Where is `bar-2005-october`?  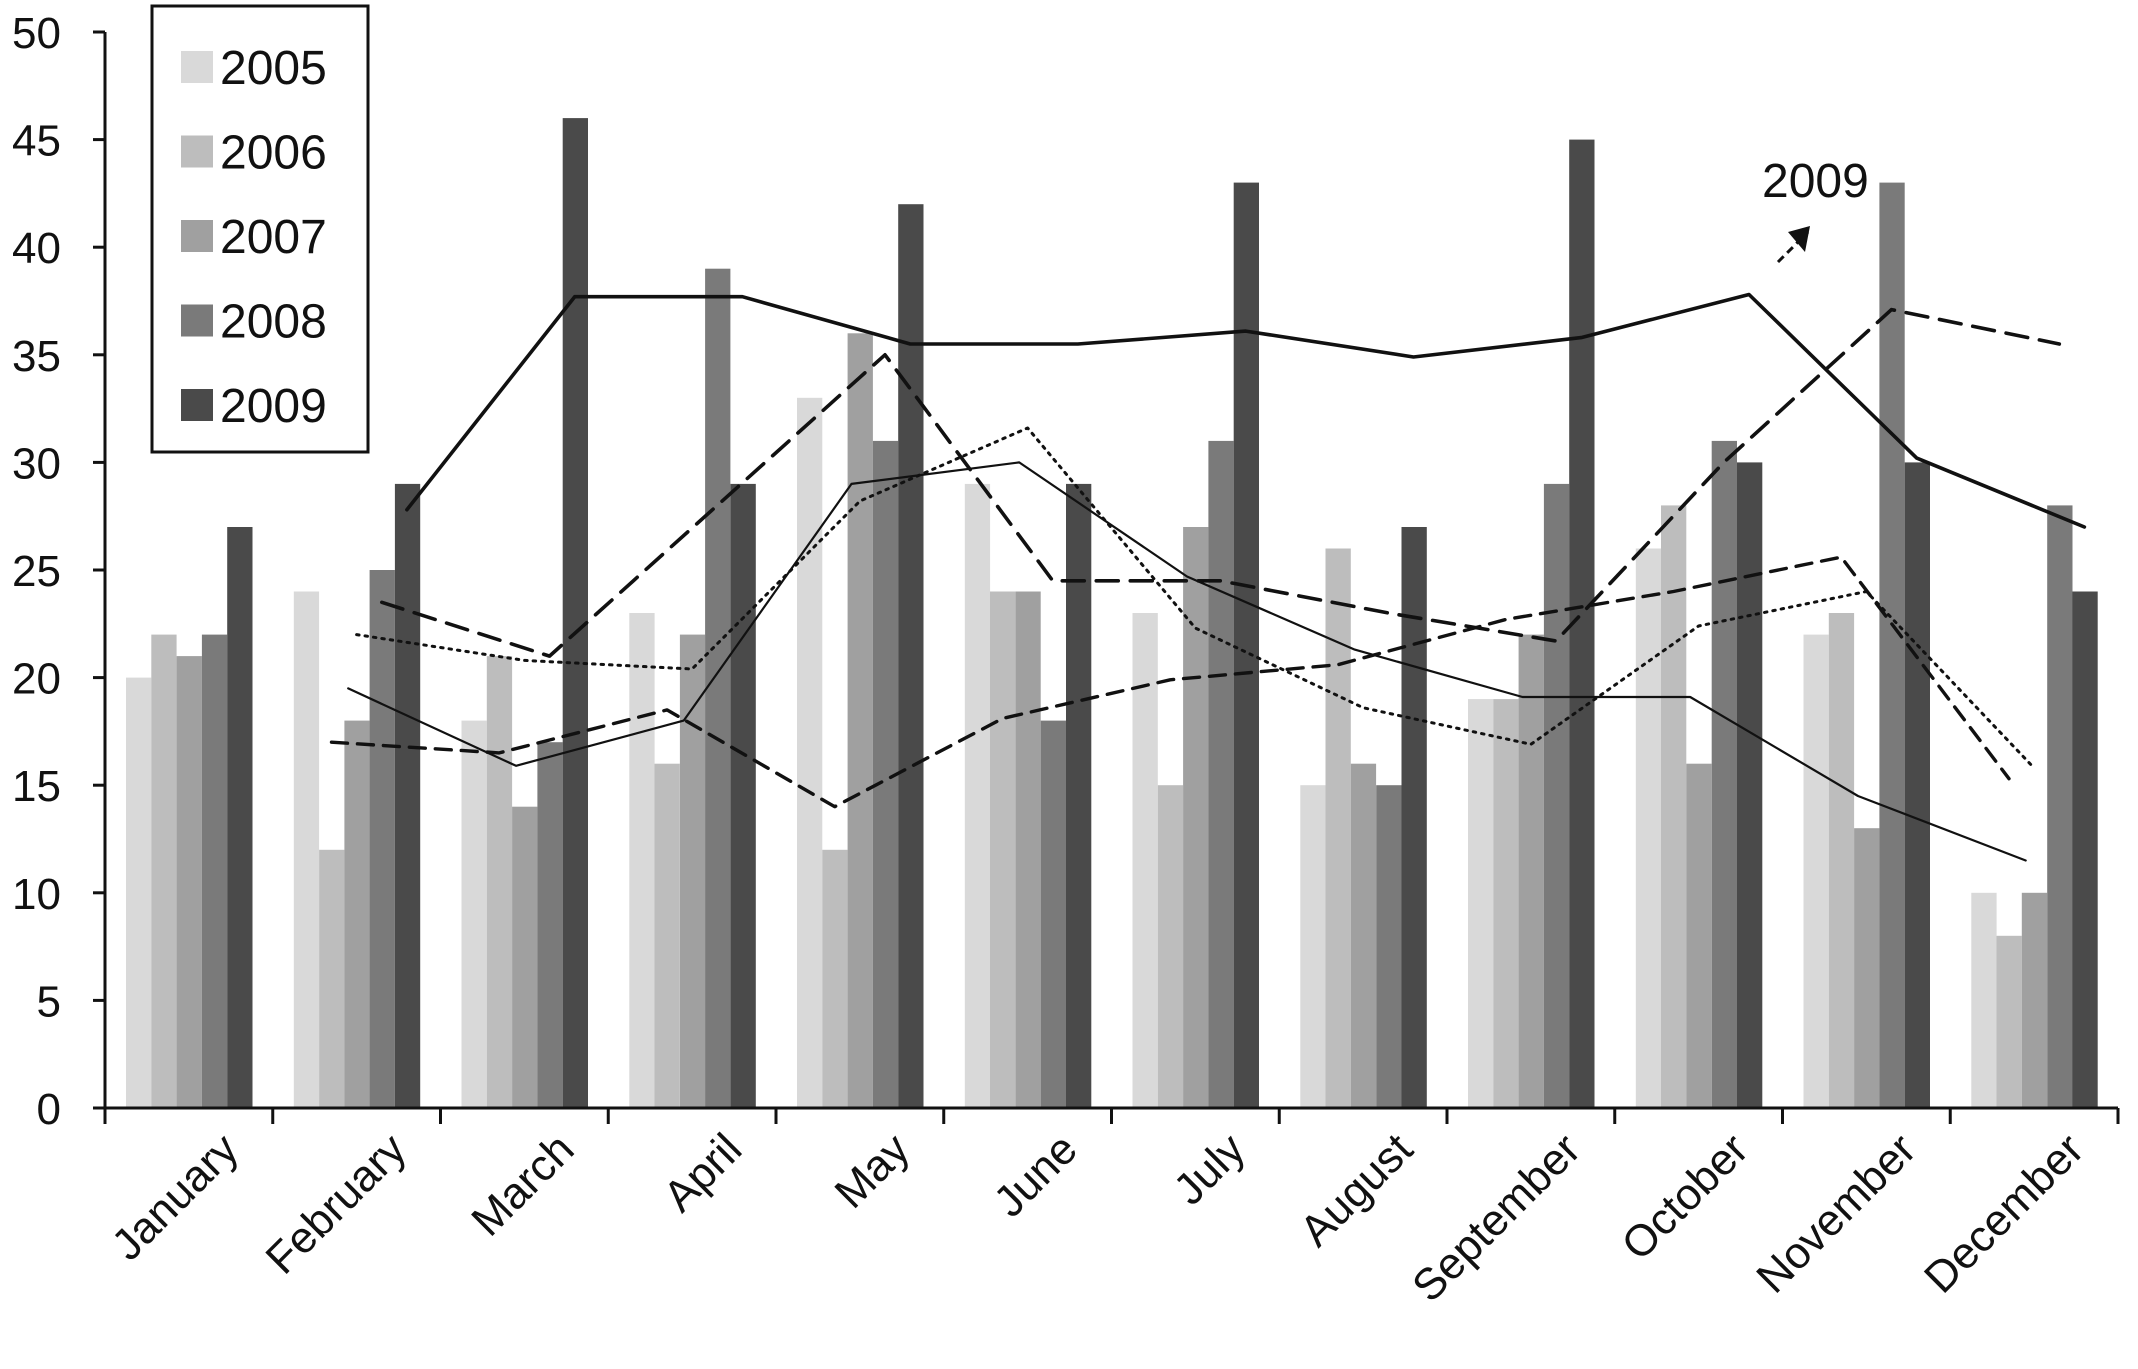
bar-2005-october is located at coordinates (1648, 828).